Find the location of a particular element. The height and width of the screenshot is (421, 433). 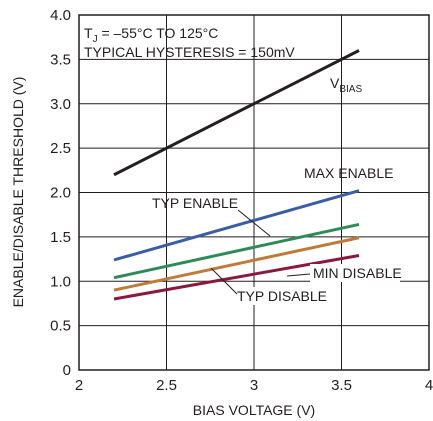

series-label-vbias: VBIAS is located at coordinates (346, 85).